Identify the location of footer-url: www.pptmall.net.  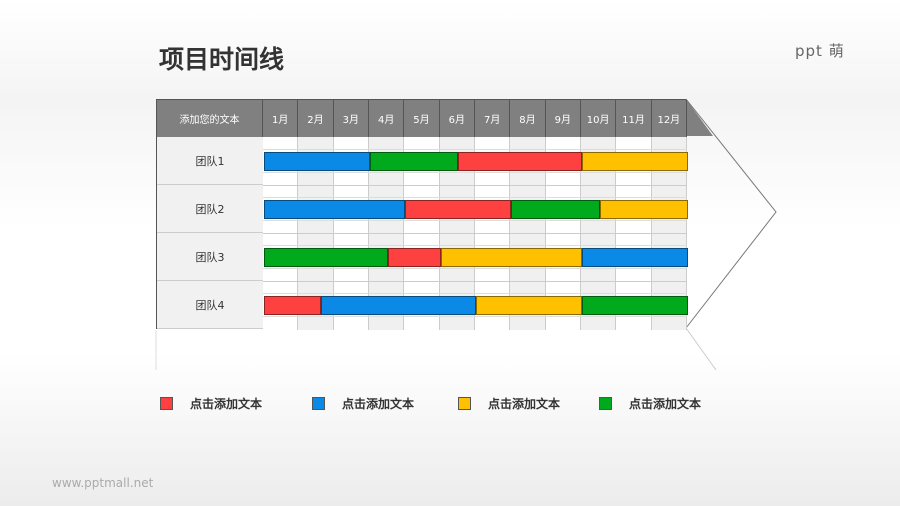
(103, 483).